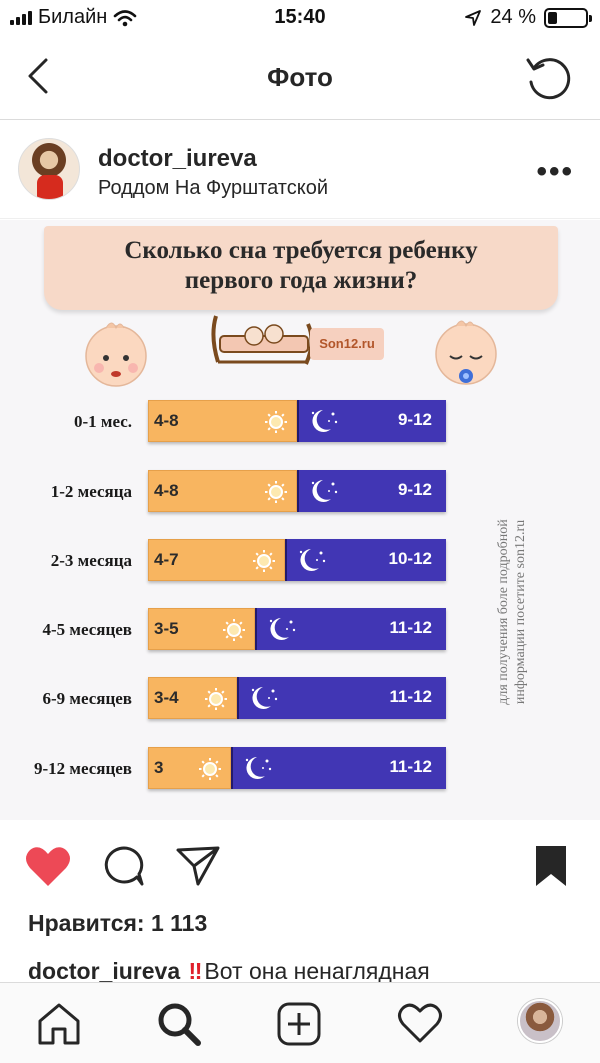 The width and height of the screenshot is (600, 1063). What do you see at coordinates (410, 558) in the screenshot?
I see `night-sleep-hours: 10-12` at bounding box center [410, 558].